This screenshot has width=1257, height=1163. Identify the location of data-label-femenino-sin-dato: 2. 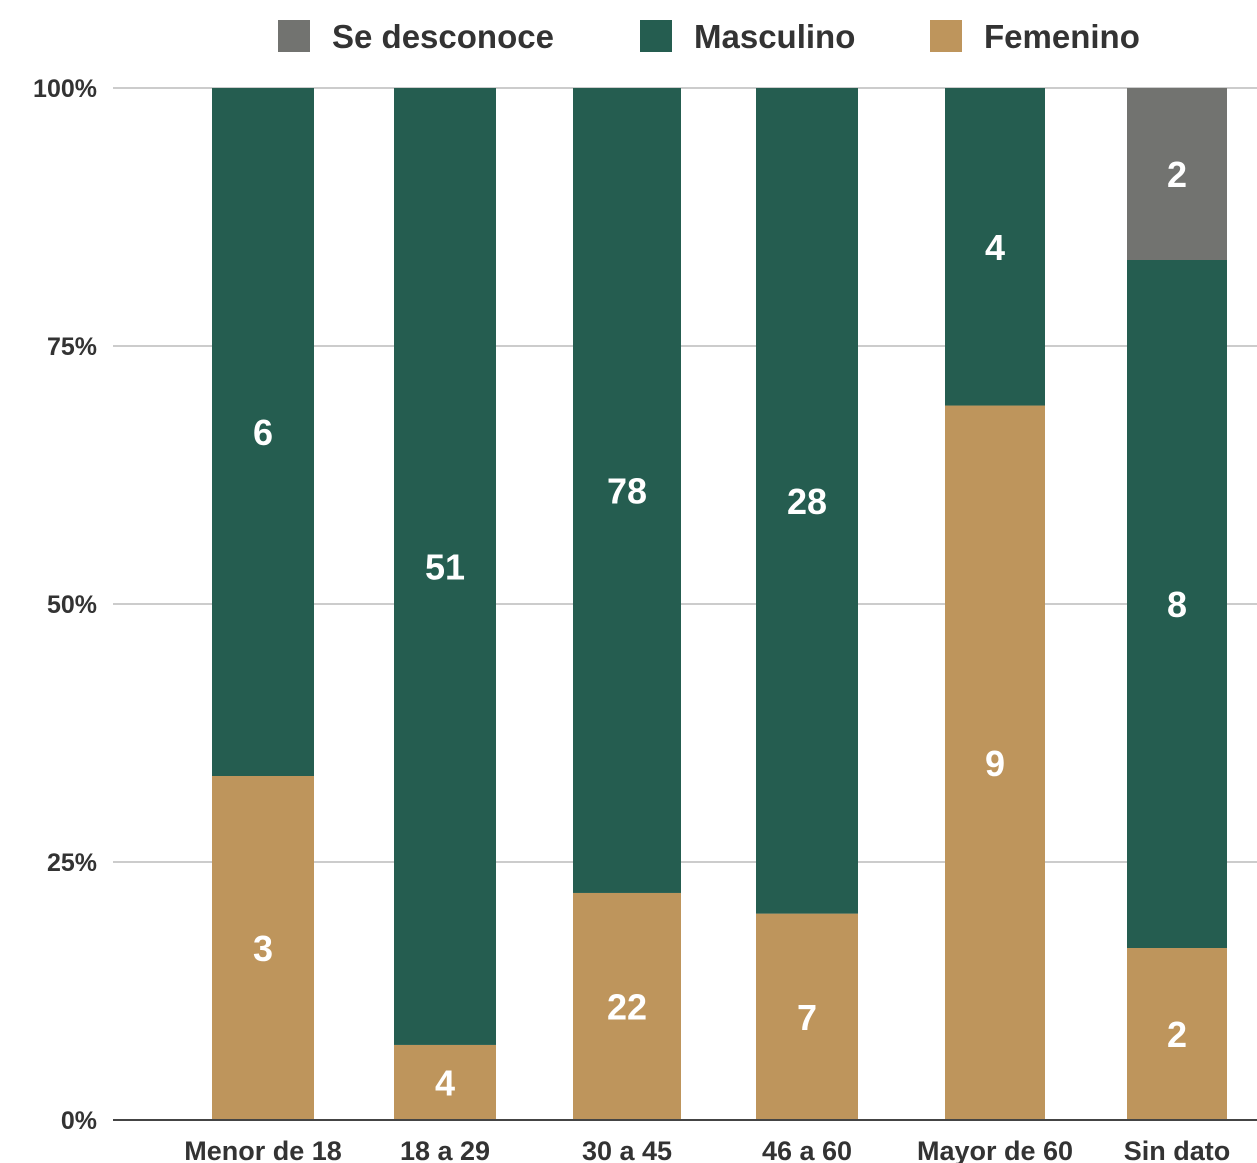
(1177, 1034).